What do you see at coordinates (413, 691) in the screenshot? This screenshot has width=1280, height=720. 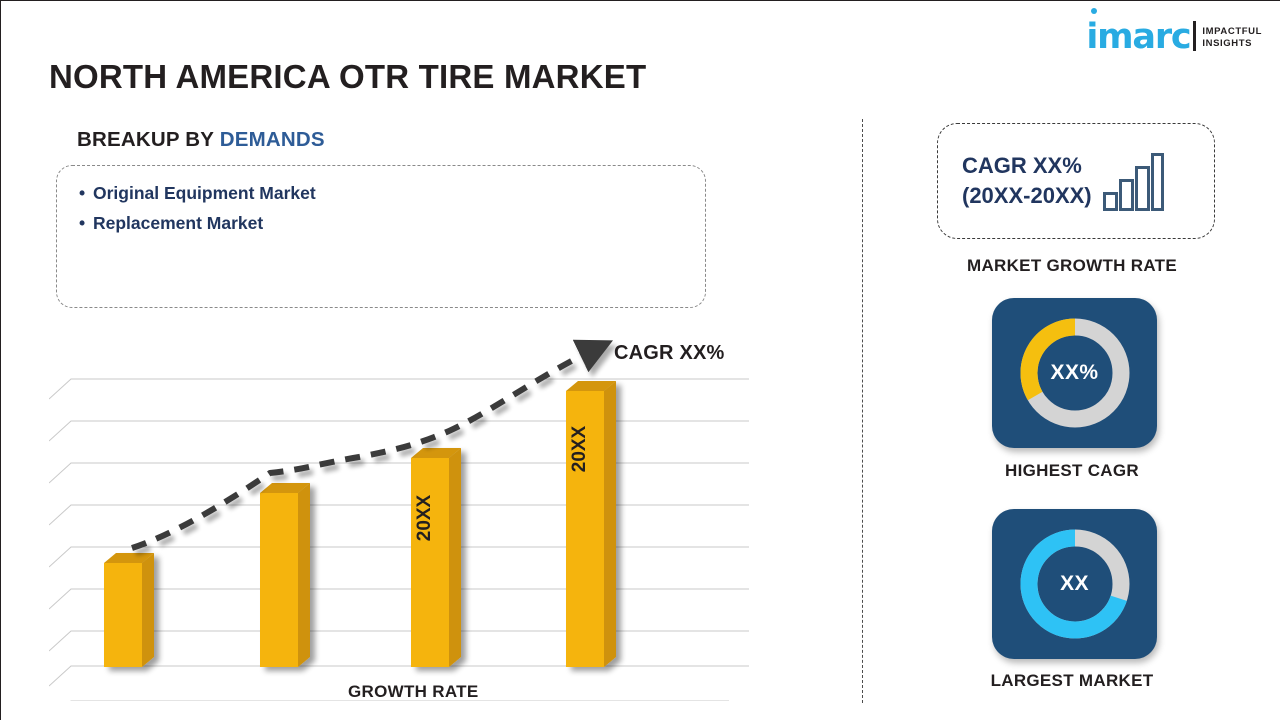 I see `chart-x-axis-label: GROWTH RATE` at bounding box center [413, 691].